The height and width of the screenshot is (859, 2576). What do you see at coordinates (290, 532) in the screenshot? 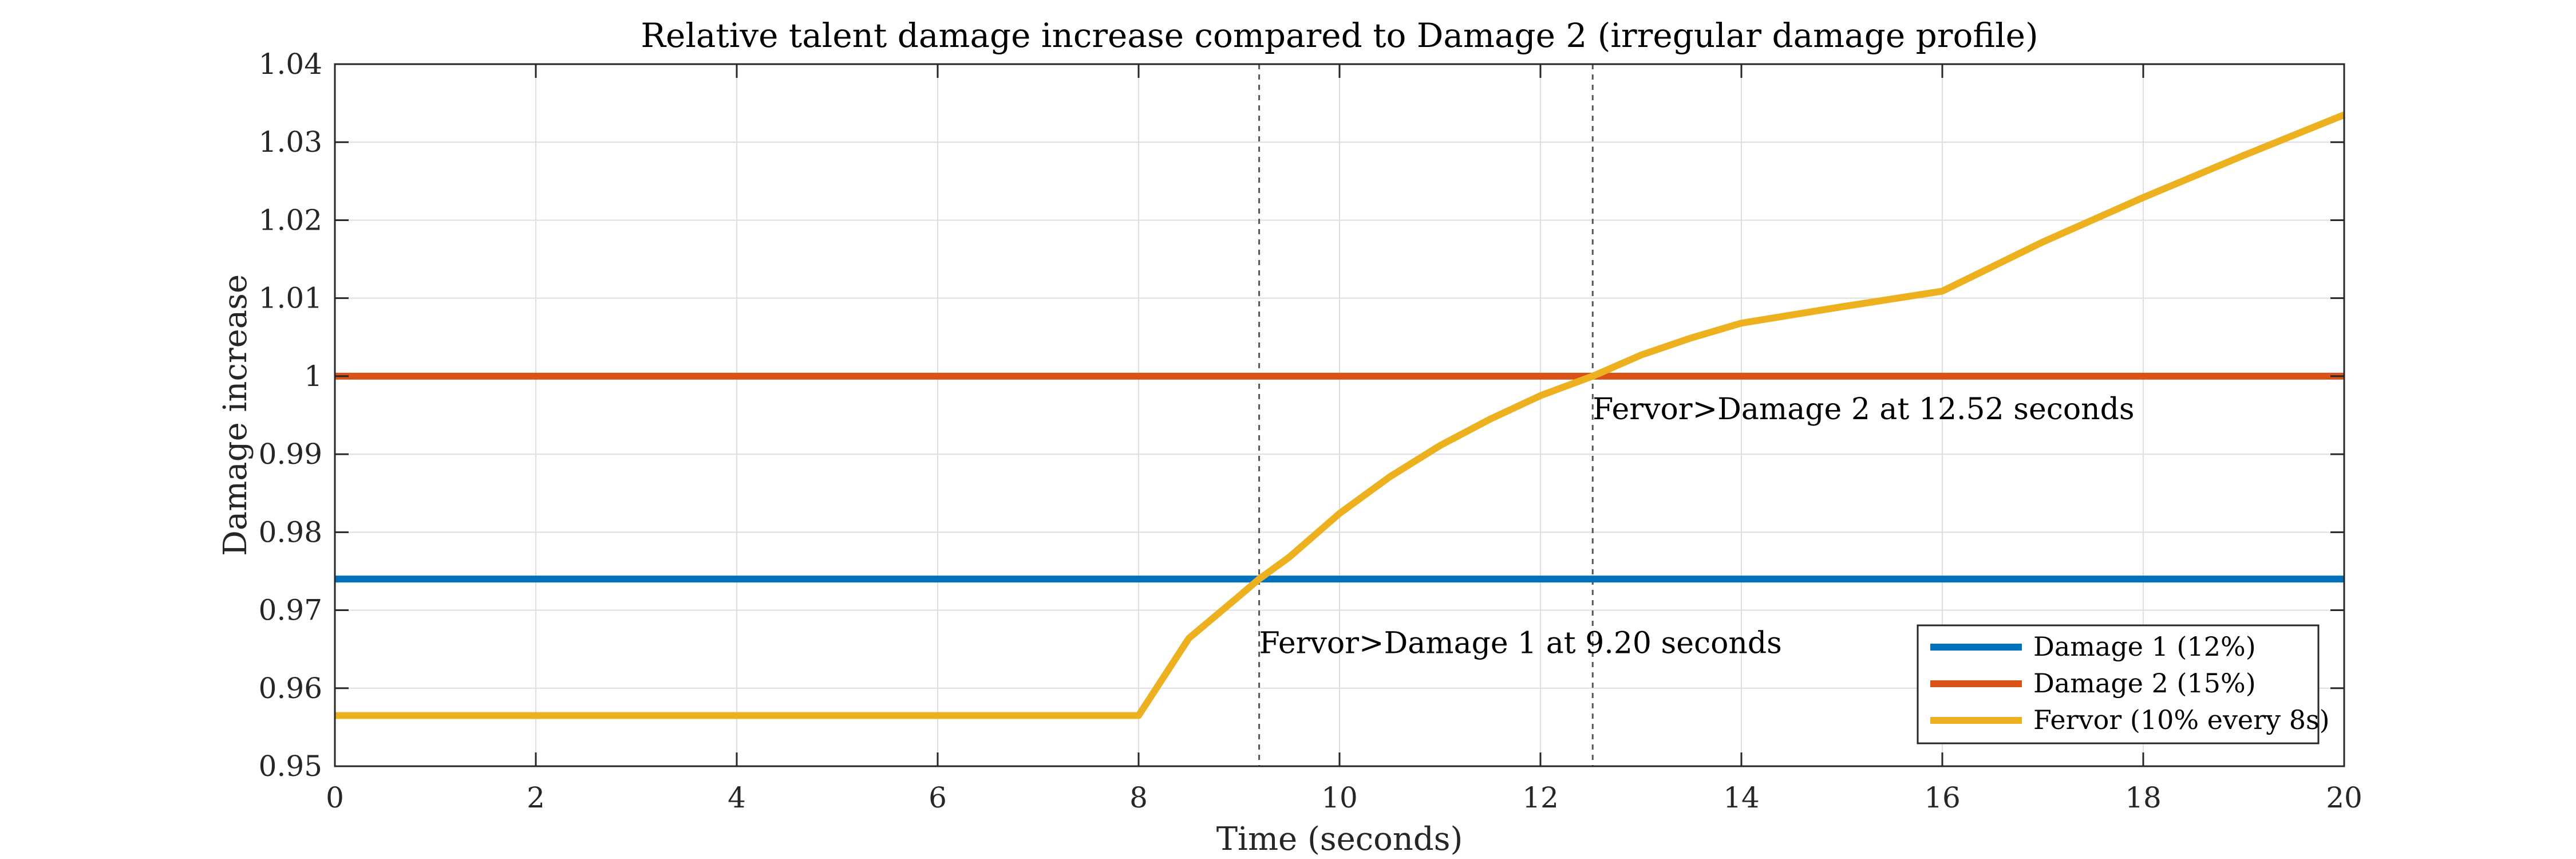
I see `y-tick-label: 0.98` at bounding box center [290, 532].